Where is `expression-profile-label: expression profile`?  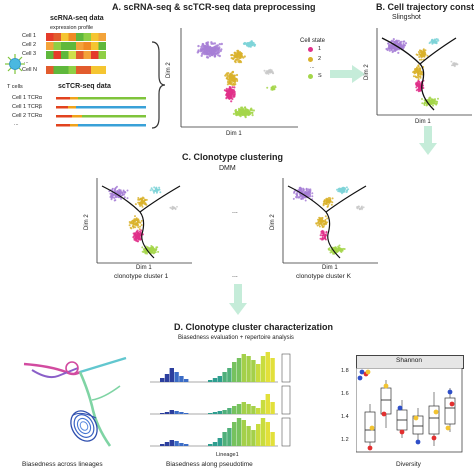 expression-profile-label: expression profile is located at coordinates (72, 28).